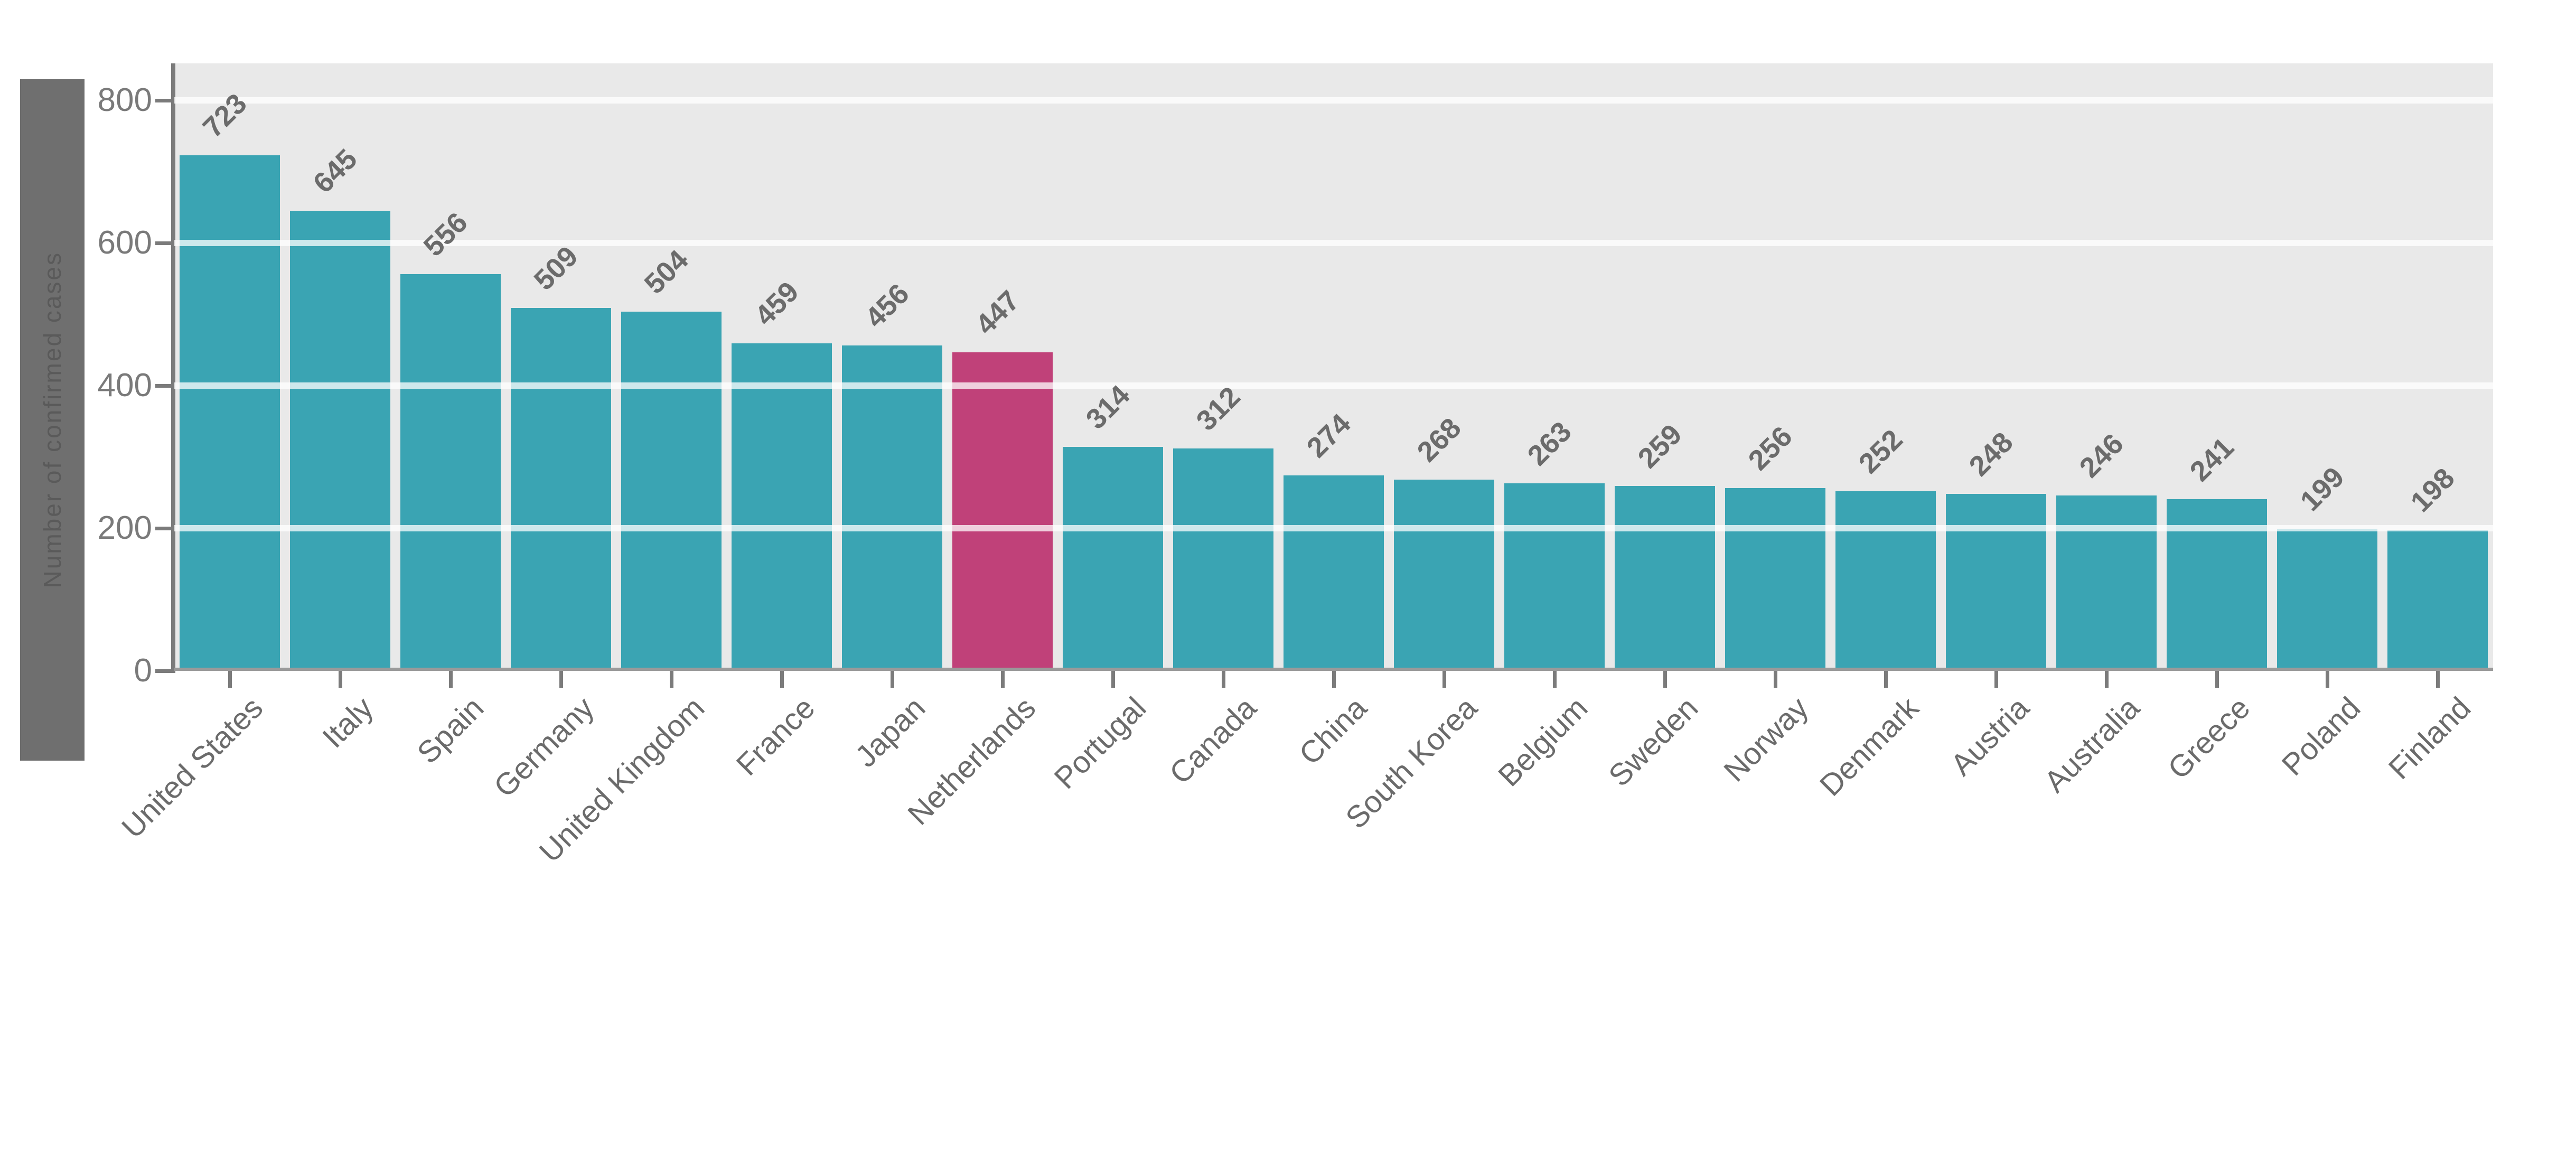  I want to click on bar-Belgium, so click(1554, 577).